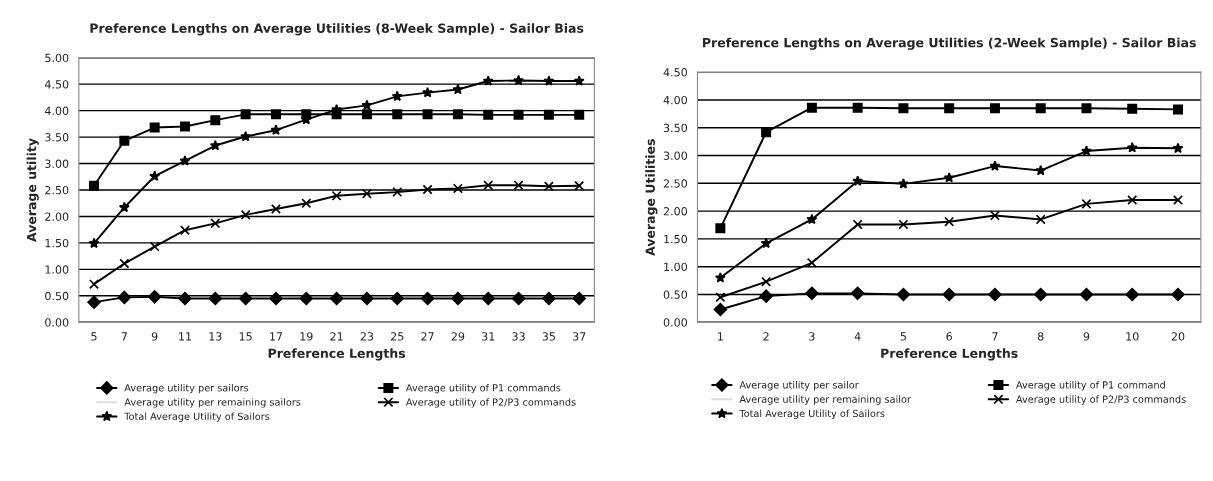 Image resolution: width=1213 pixels, height=481 pixels. What do you see at coordinates (676, 239) in the screenshot?
I see `y-tick-label: 1.50` at bounding box center [676, 239].